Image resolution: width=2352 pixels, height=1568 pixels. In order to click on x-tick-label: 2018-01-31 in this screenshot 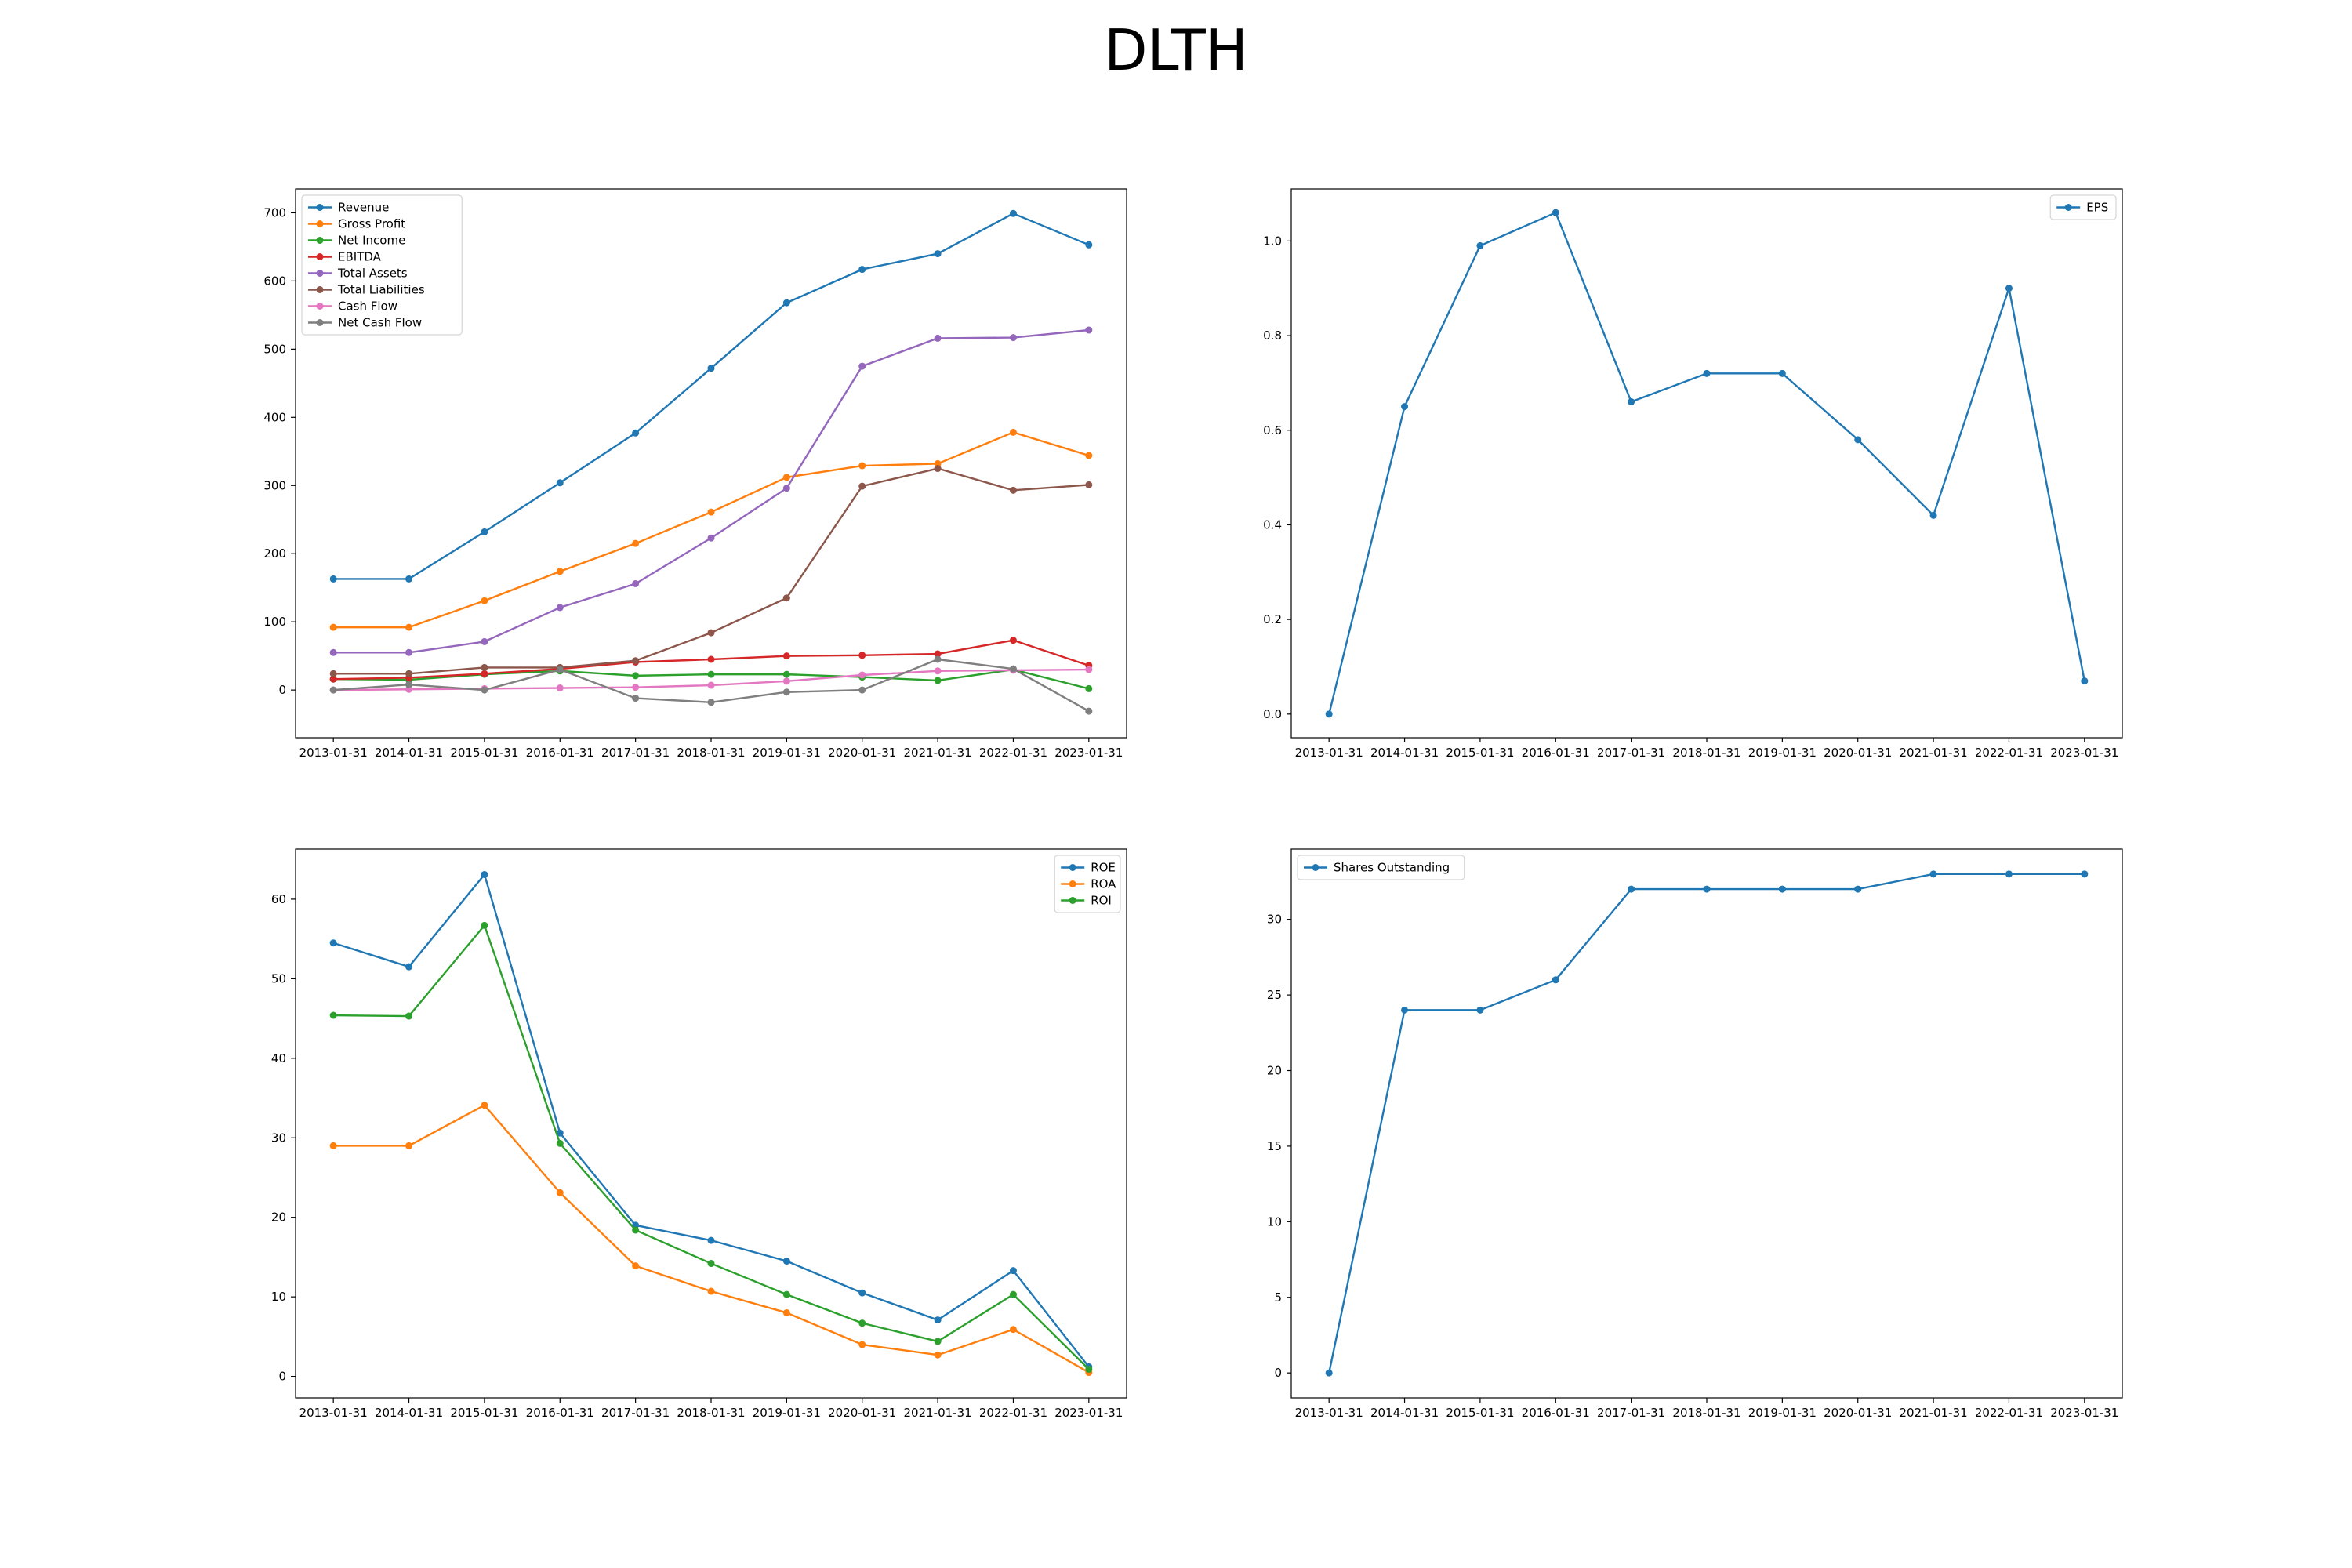, I will do `click(711, 753)`.